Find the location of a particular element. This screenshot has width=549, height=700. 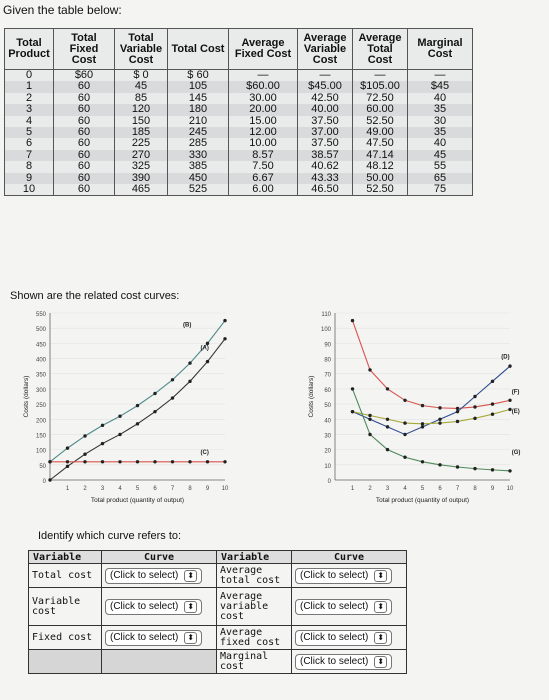

y-tick-label: 500 is located at coordinates (41, 330).